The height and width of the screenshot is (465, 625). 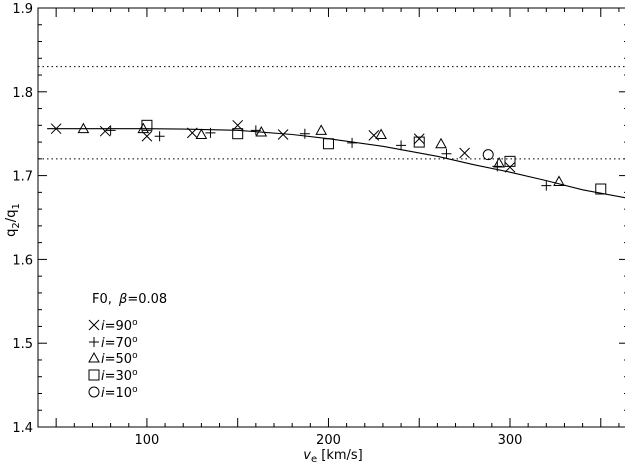 I want to click on model-annotation: F0, β=0.08, so click(x=129, y=299).